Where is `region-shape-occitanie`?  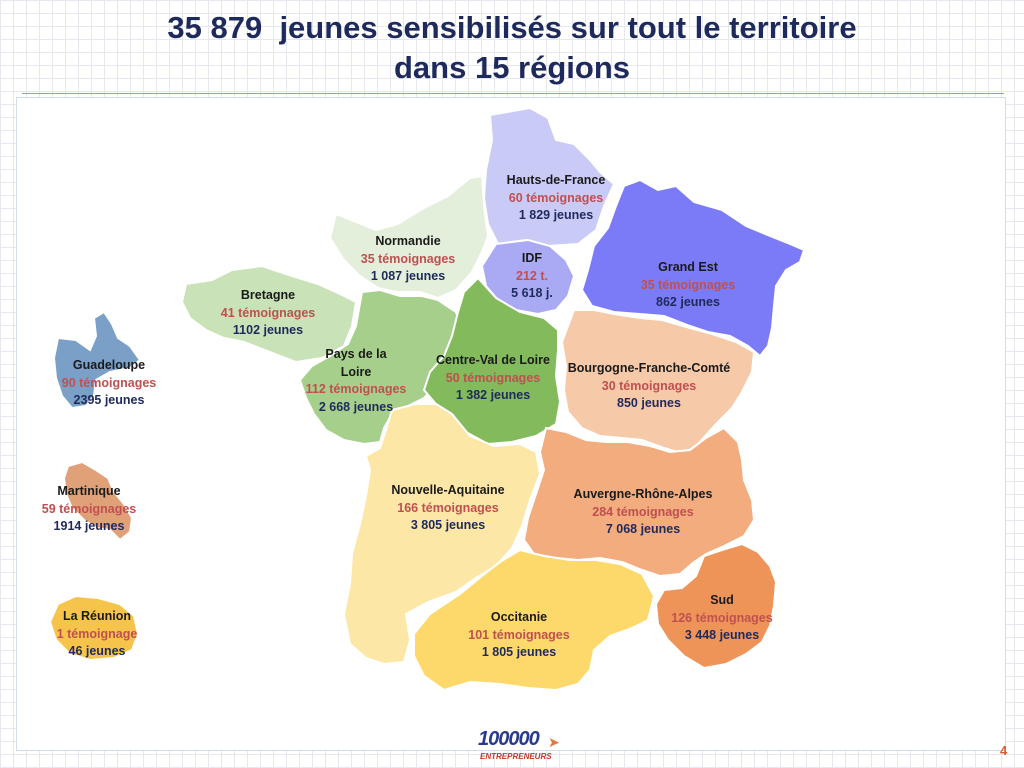
region-shape-occitanie is located at coordinates (534, 620).